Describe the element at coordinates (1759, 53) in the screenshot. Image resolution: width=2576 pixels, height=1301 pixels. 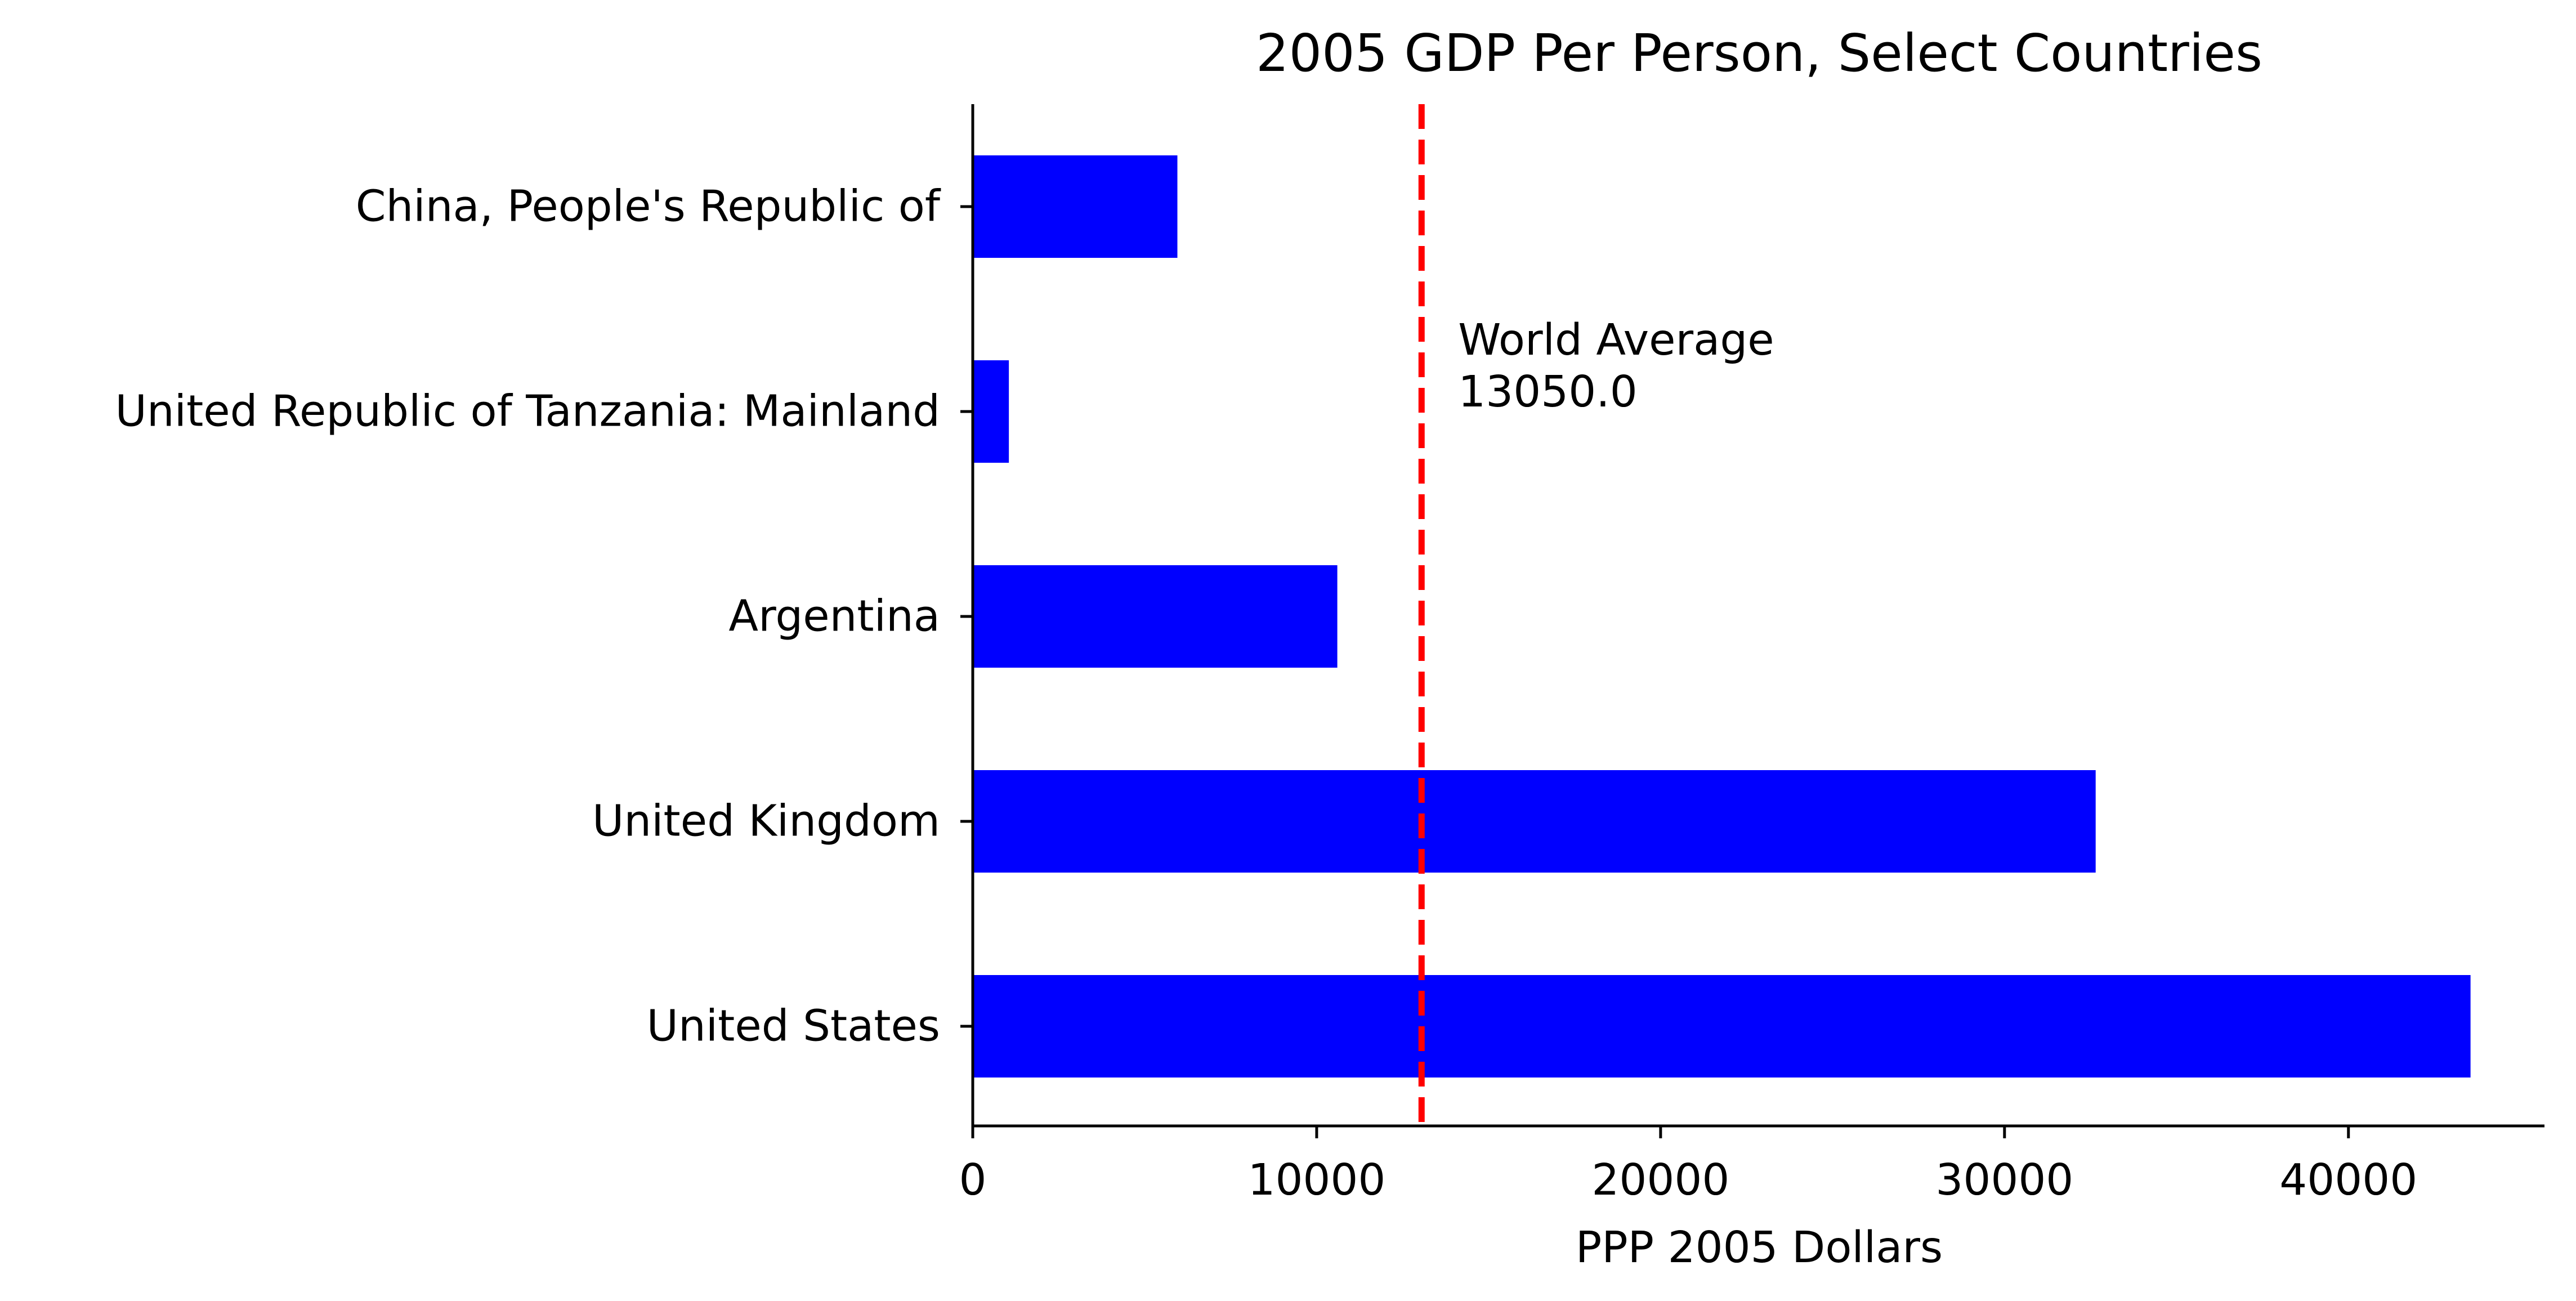
I see `chart-title: 2005 GDP Per Person, Select Countries` at that location.